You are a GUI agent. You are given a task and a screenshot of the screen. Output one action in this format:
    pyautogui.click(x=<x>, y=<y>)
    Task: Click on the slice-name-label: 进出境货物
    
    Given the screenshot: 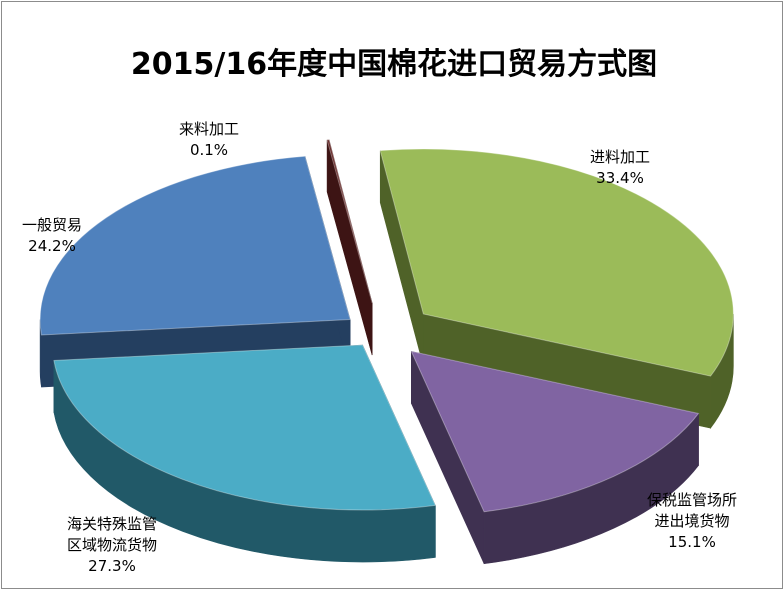 What is the action you would take?
    pyautogui.click(x=691, y=521)
    